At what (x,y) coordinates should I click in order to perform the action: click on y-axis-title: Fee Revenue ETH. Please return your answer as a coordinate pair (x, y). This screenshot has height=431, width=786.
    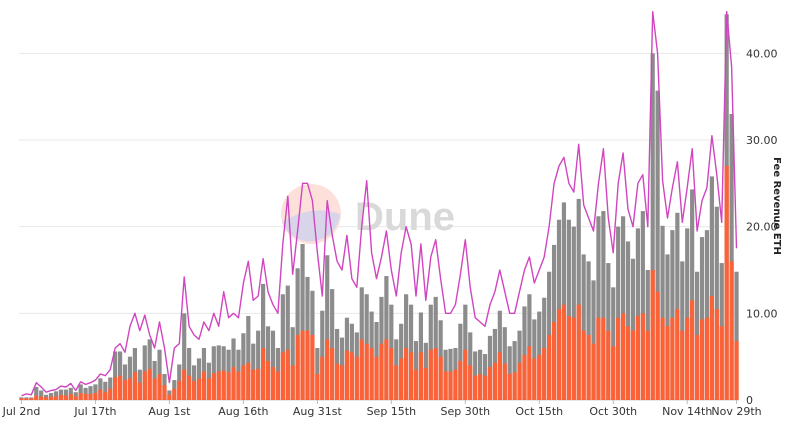
    Looking at the image, I should click on (776, 206).